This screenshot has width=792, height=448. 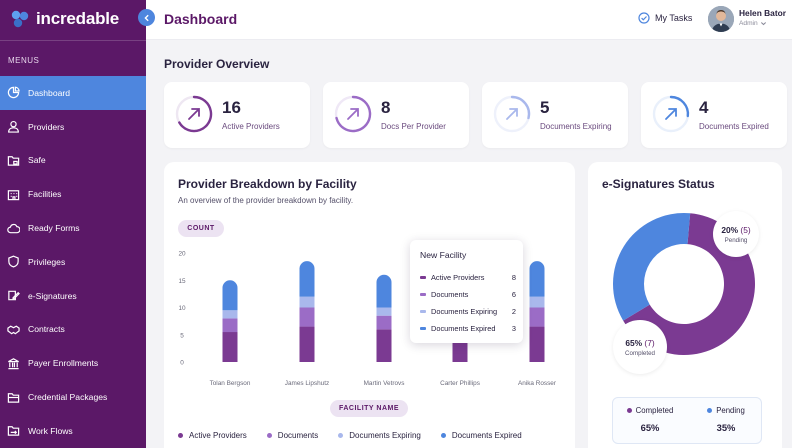 I want to click on user-role-dropdown: Admin, so click(x=753, y=23).